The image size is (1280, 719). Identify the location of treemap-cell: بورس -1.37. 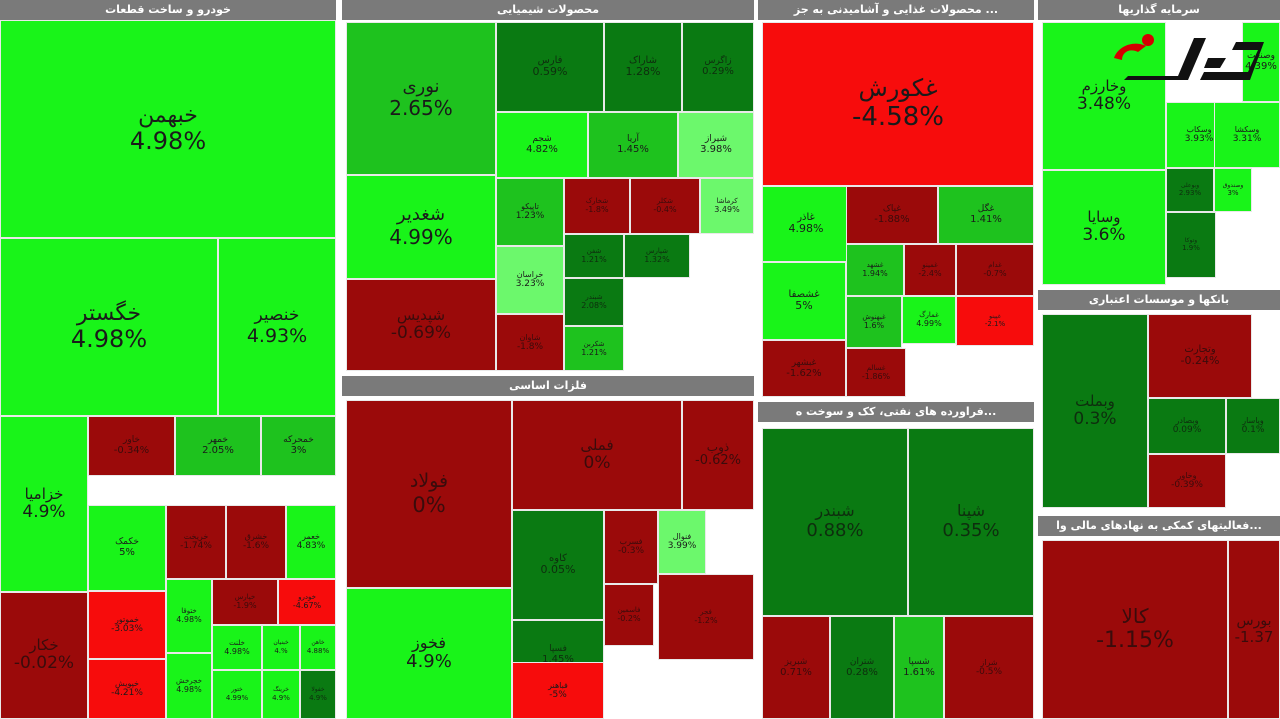
(1254, 629).